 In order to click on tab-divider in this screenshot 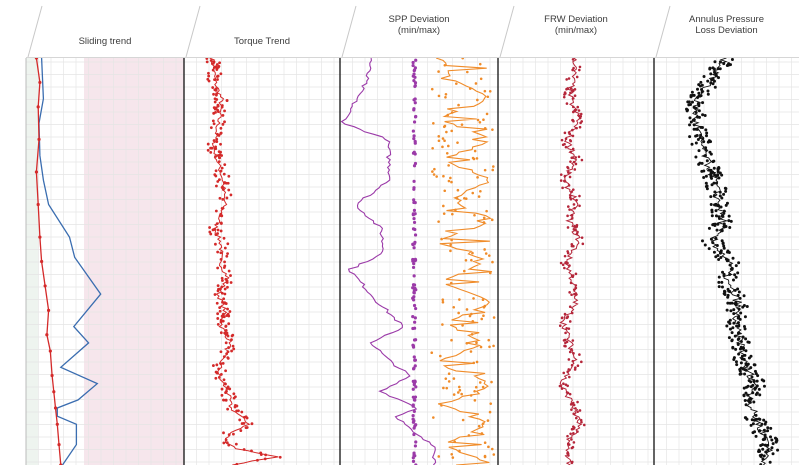, I will do `click(663, 31)`.